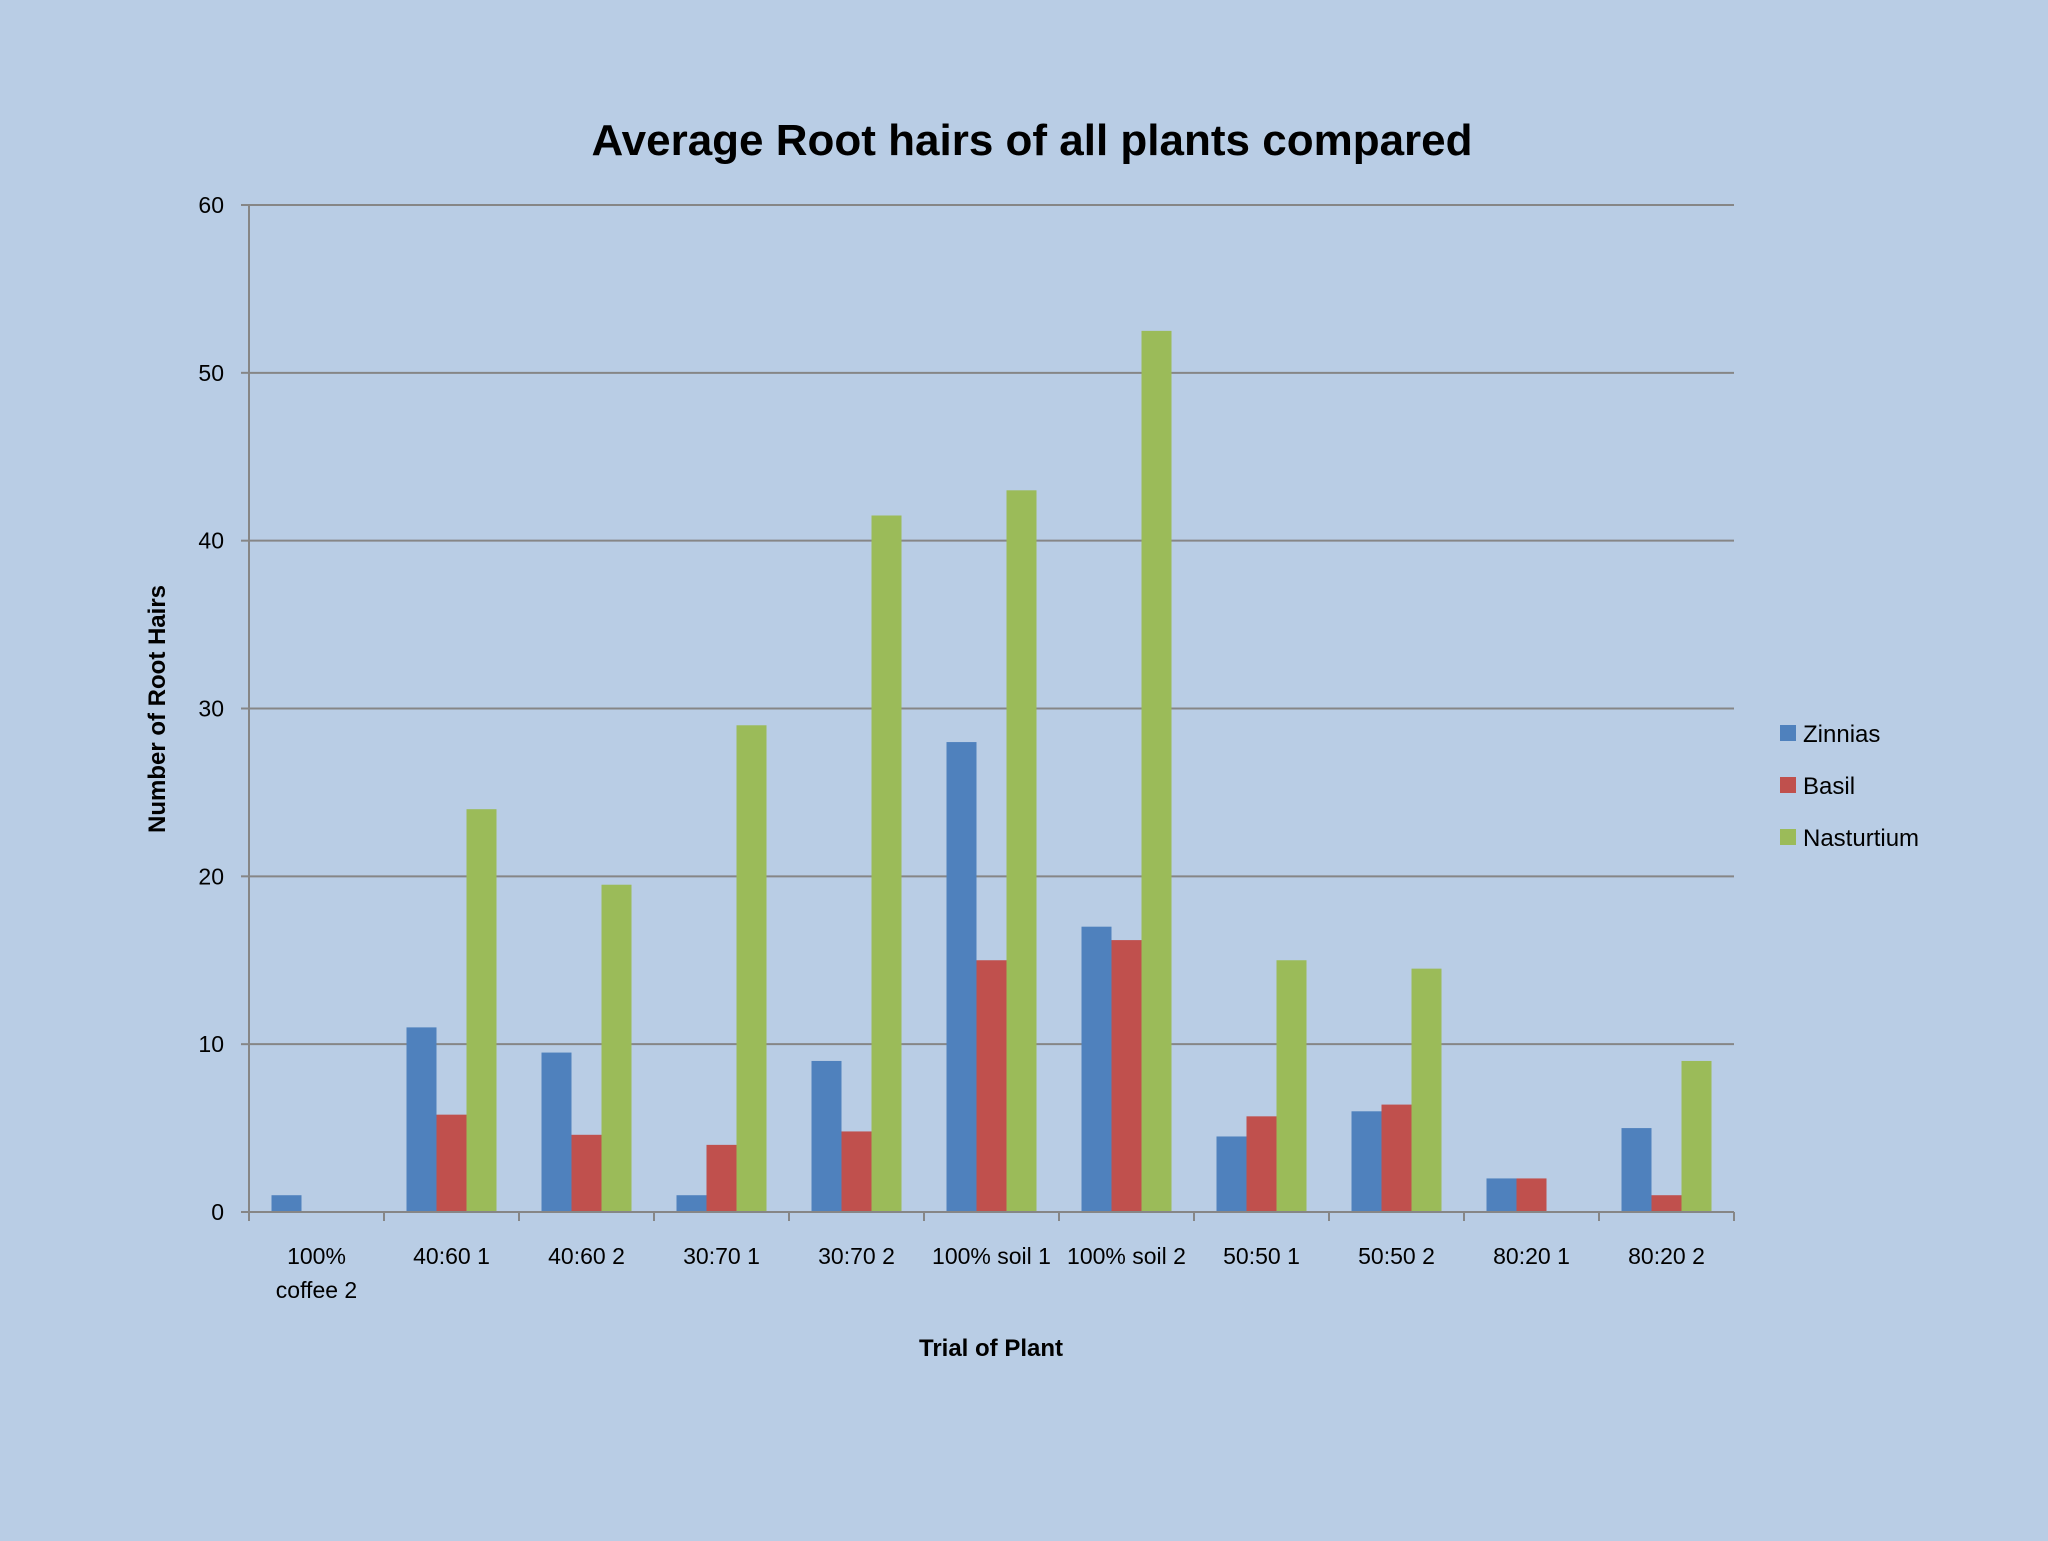  I want to click on x-tick-label: 100% soil 2, so click(1126, 1256).